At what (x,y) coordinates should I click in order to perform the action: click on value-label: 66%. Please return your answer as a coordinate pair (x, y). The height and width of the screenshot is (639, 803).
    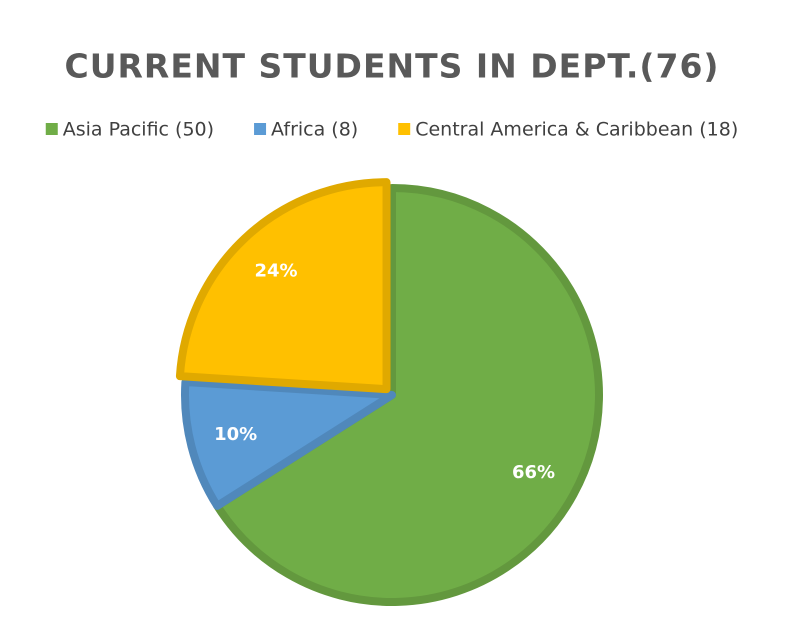
    Looking at the image, I should click on (533, 472).